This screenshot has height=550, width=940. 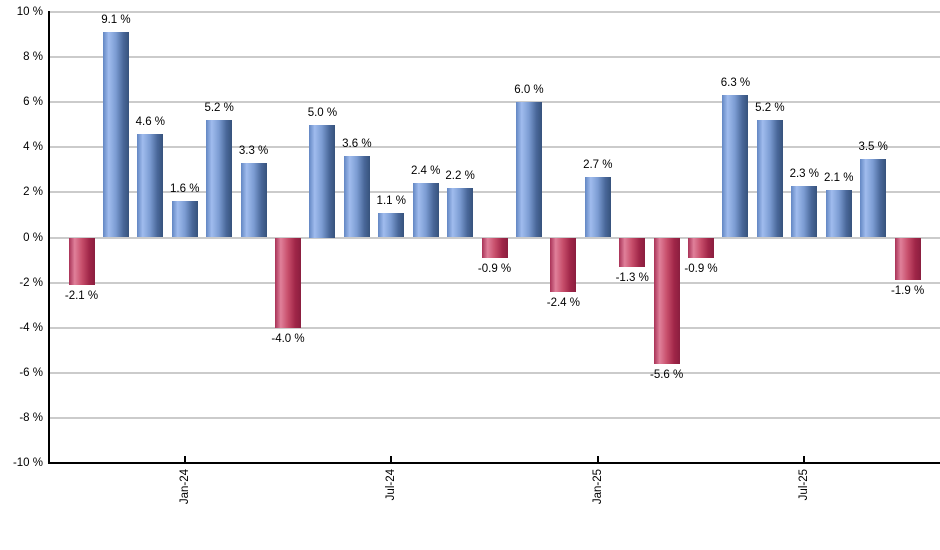 I want to click on y-axis-tick-label: 4 %, so click(x=33, y=147).